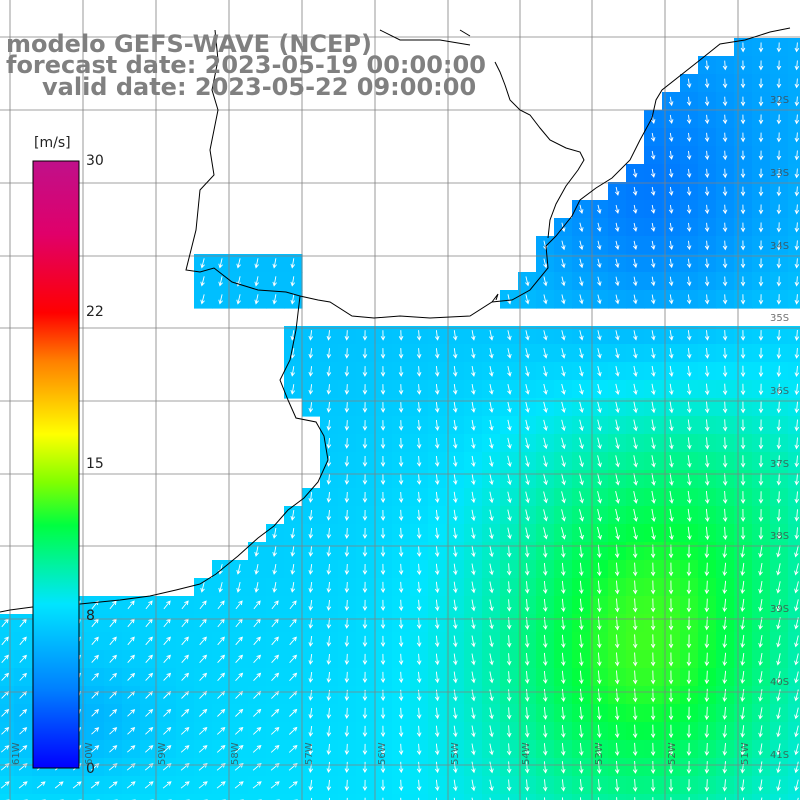  Describe the element at coordinates (780, 536) in the screenshot. I see `lat-label: 38S` at that location.